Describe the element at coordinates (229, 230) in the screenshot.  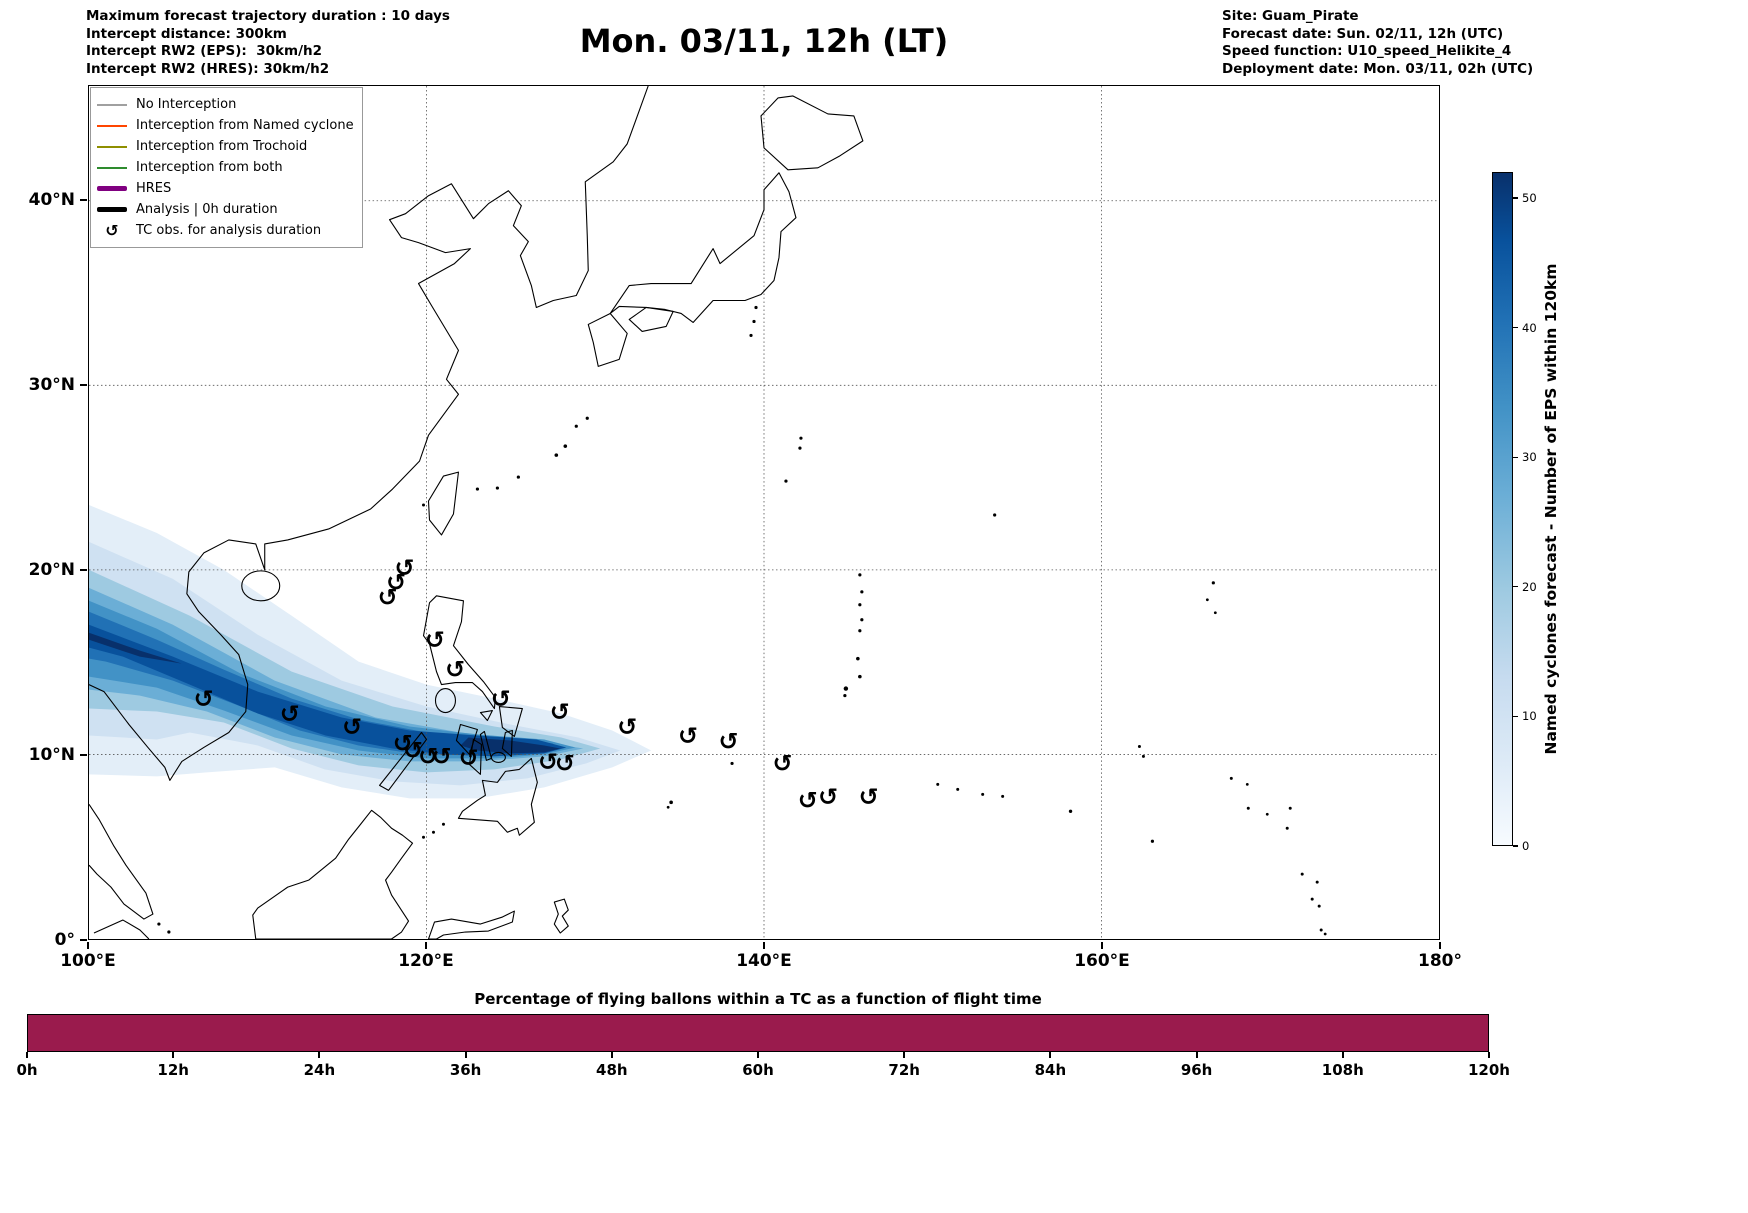
I see `legend-label: TC obs. for analysis duration` at that location.